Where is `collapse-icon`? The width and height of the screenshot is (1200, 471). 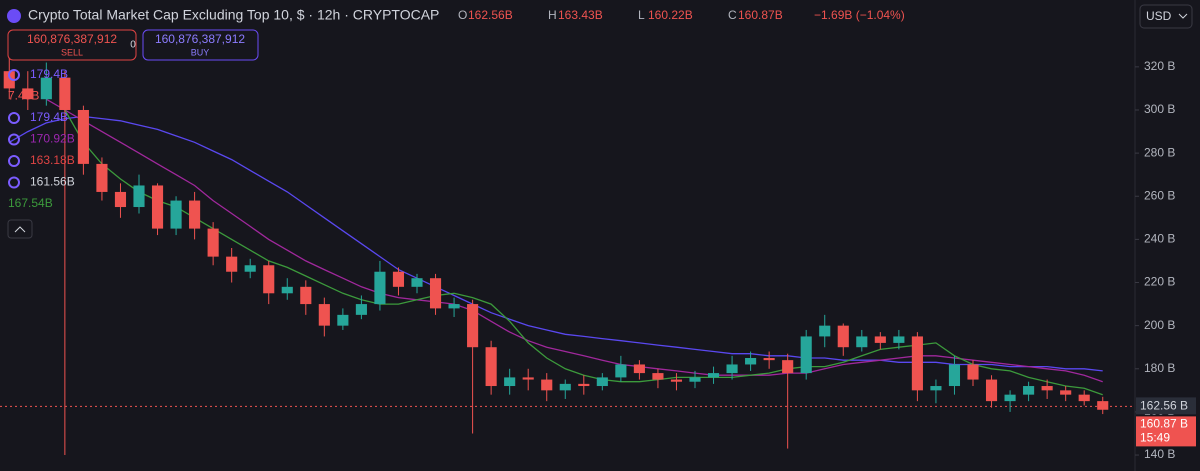 collapse-icon is located at coordinates (20, 229).